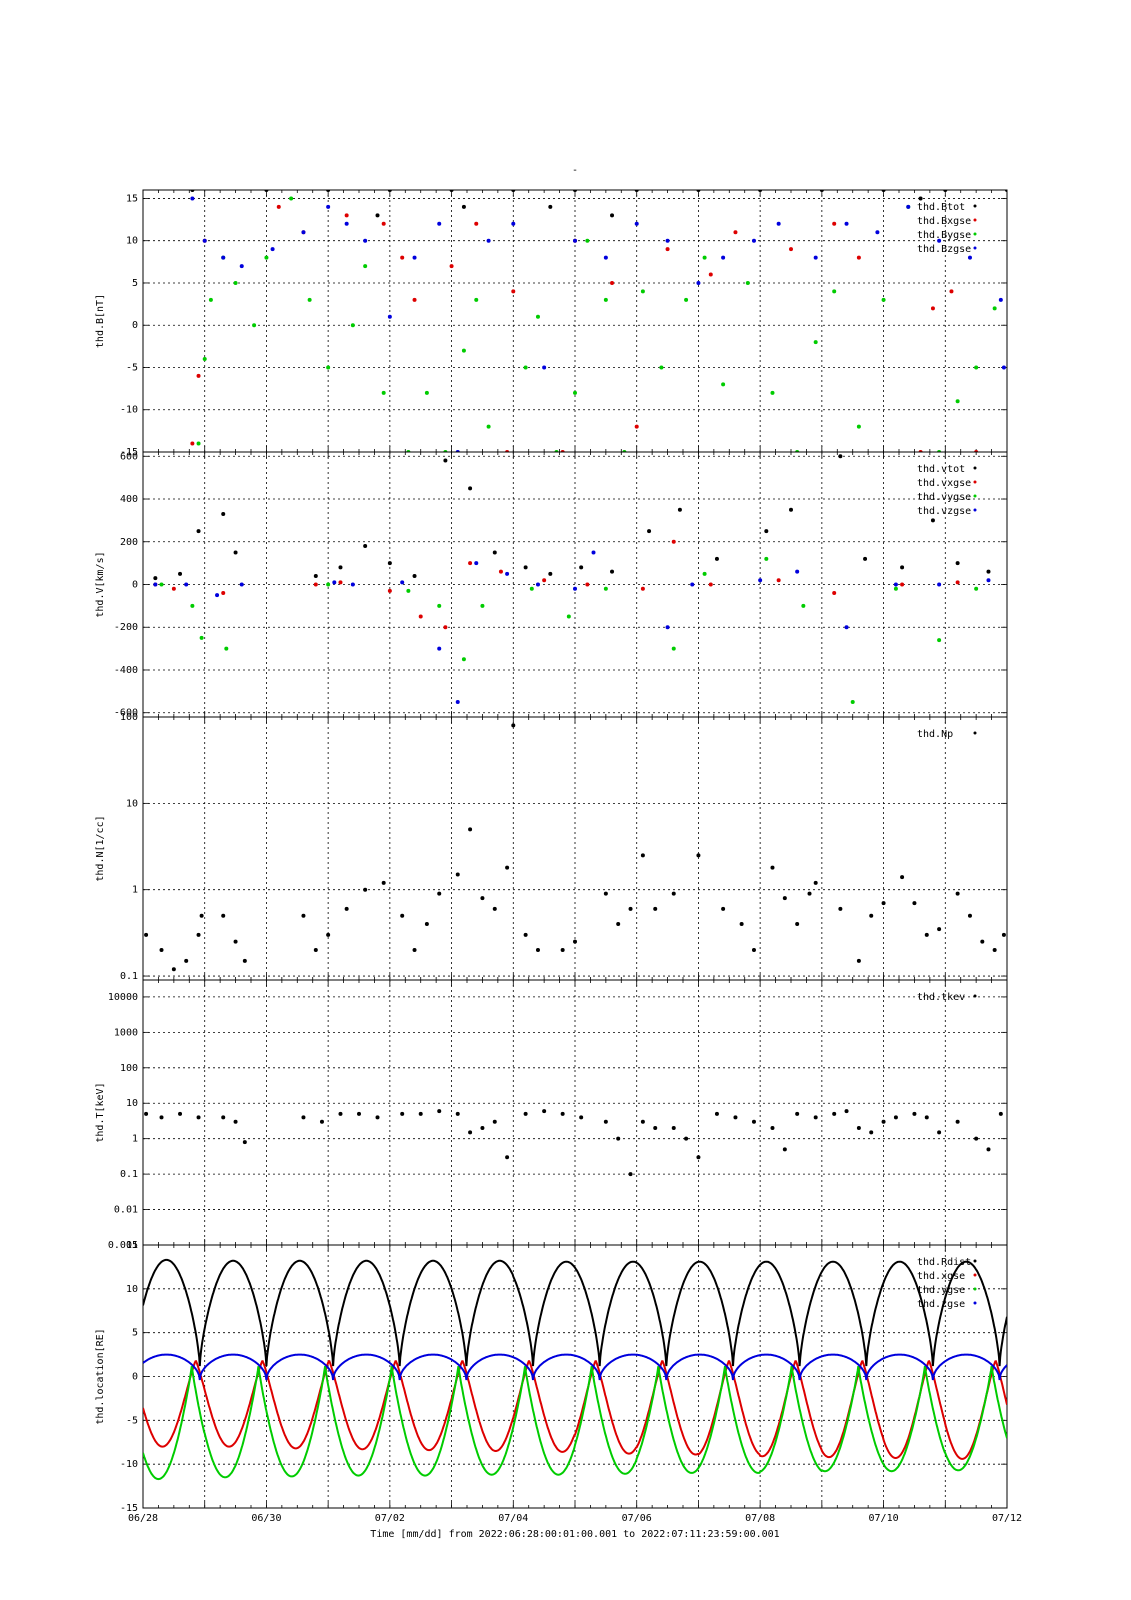 The height and width of the screenshot is (1600, 1131). Describe the element at coordinates (941, 1304) in the screenshot. I see `legend-entry: thd.zgse` at that location.